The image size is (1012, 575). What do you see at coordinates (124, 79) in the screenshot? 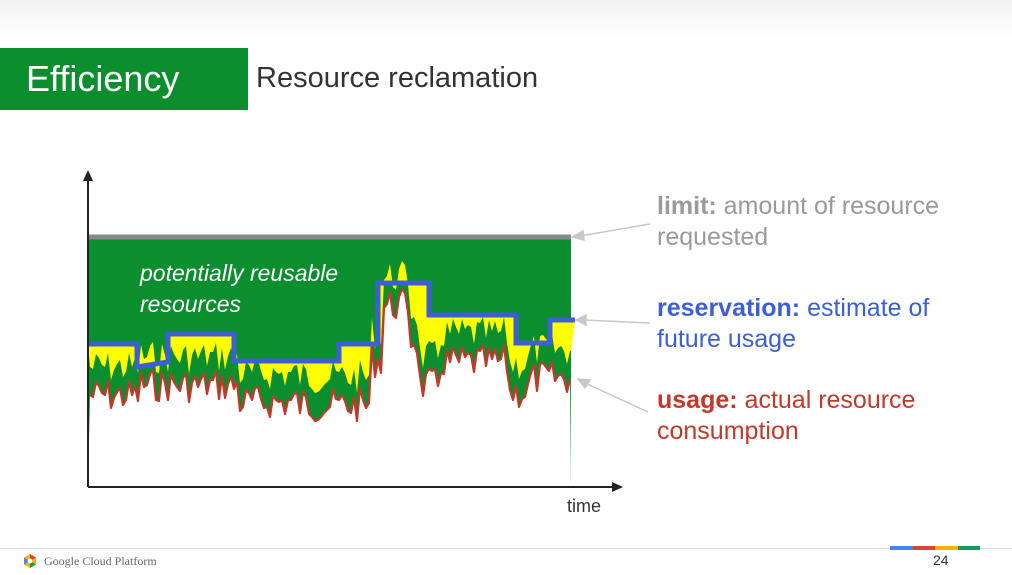
I see `section-tag: Efficiency` at bounding box center [124, 79].